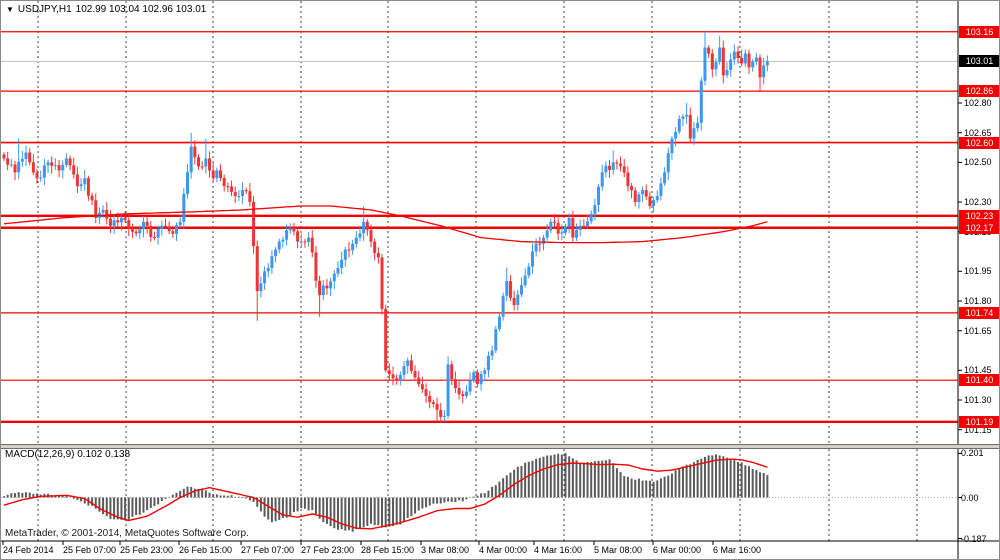 The height and width of the screenshot is (560, 1000). What do you see at coordinates (972, 453) in the screenshot?
I see `macd-tick-label: 0.201` at bounding box center [972, 453].